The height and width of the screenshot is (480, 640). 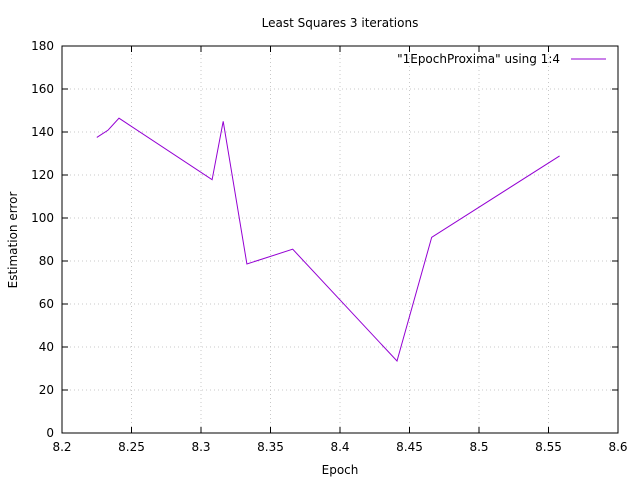 I want to click on y-tick-label: 140, so click(x=42, y=132).